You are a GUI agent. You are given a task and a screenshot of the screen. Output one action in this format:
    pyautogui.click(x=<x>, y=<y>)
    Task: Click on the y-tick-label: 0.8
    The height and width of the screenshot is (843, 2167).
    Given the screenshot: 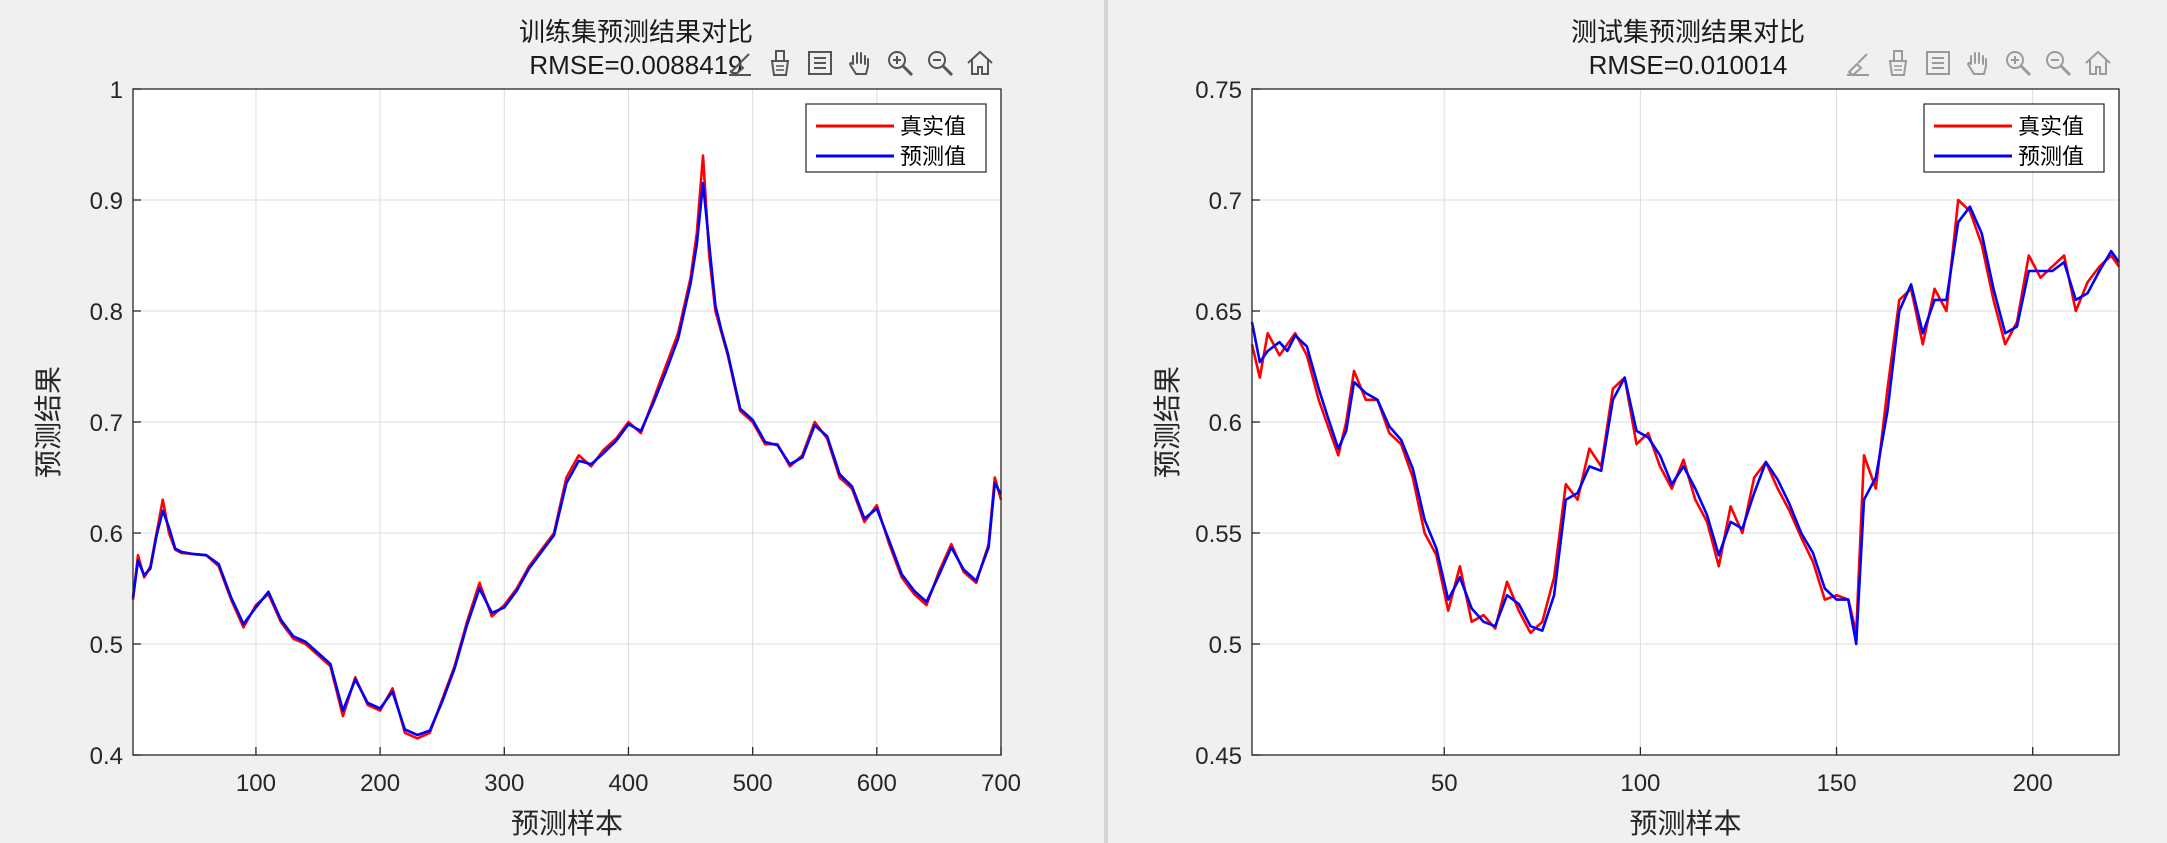 What is the action you would take?
    pyautogui.click(x=106, y=312)
    